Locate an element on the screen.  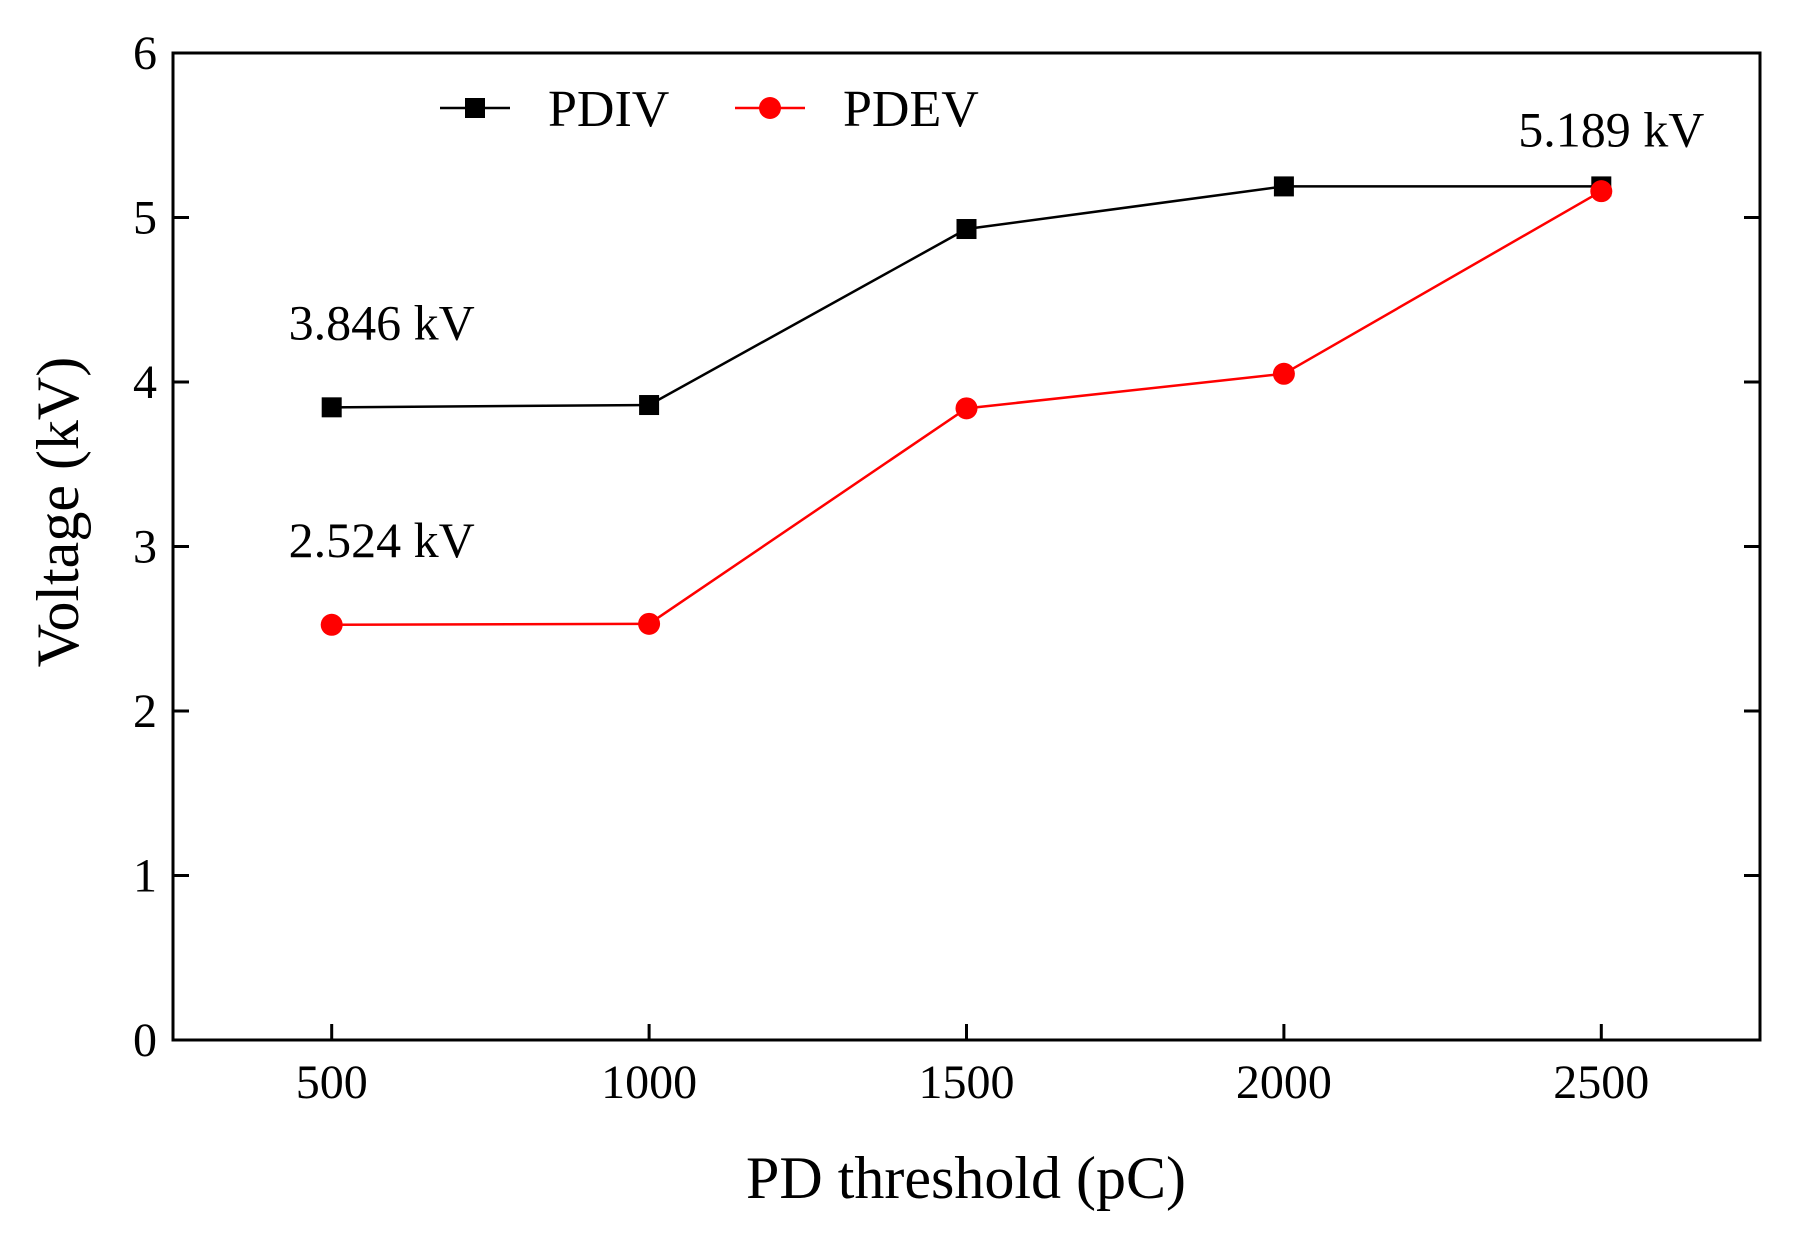
data-label: 5.189 kV is located at coordinates (1611, 129).